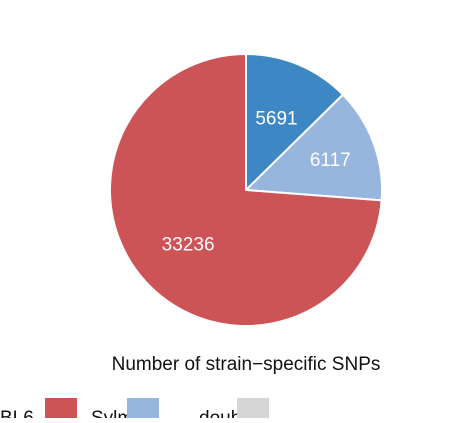  I want to click on legend: BL6 Sylm I doublet, so click(134, 410).